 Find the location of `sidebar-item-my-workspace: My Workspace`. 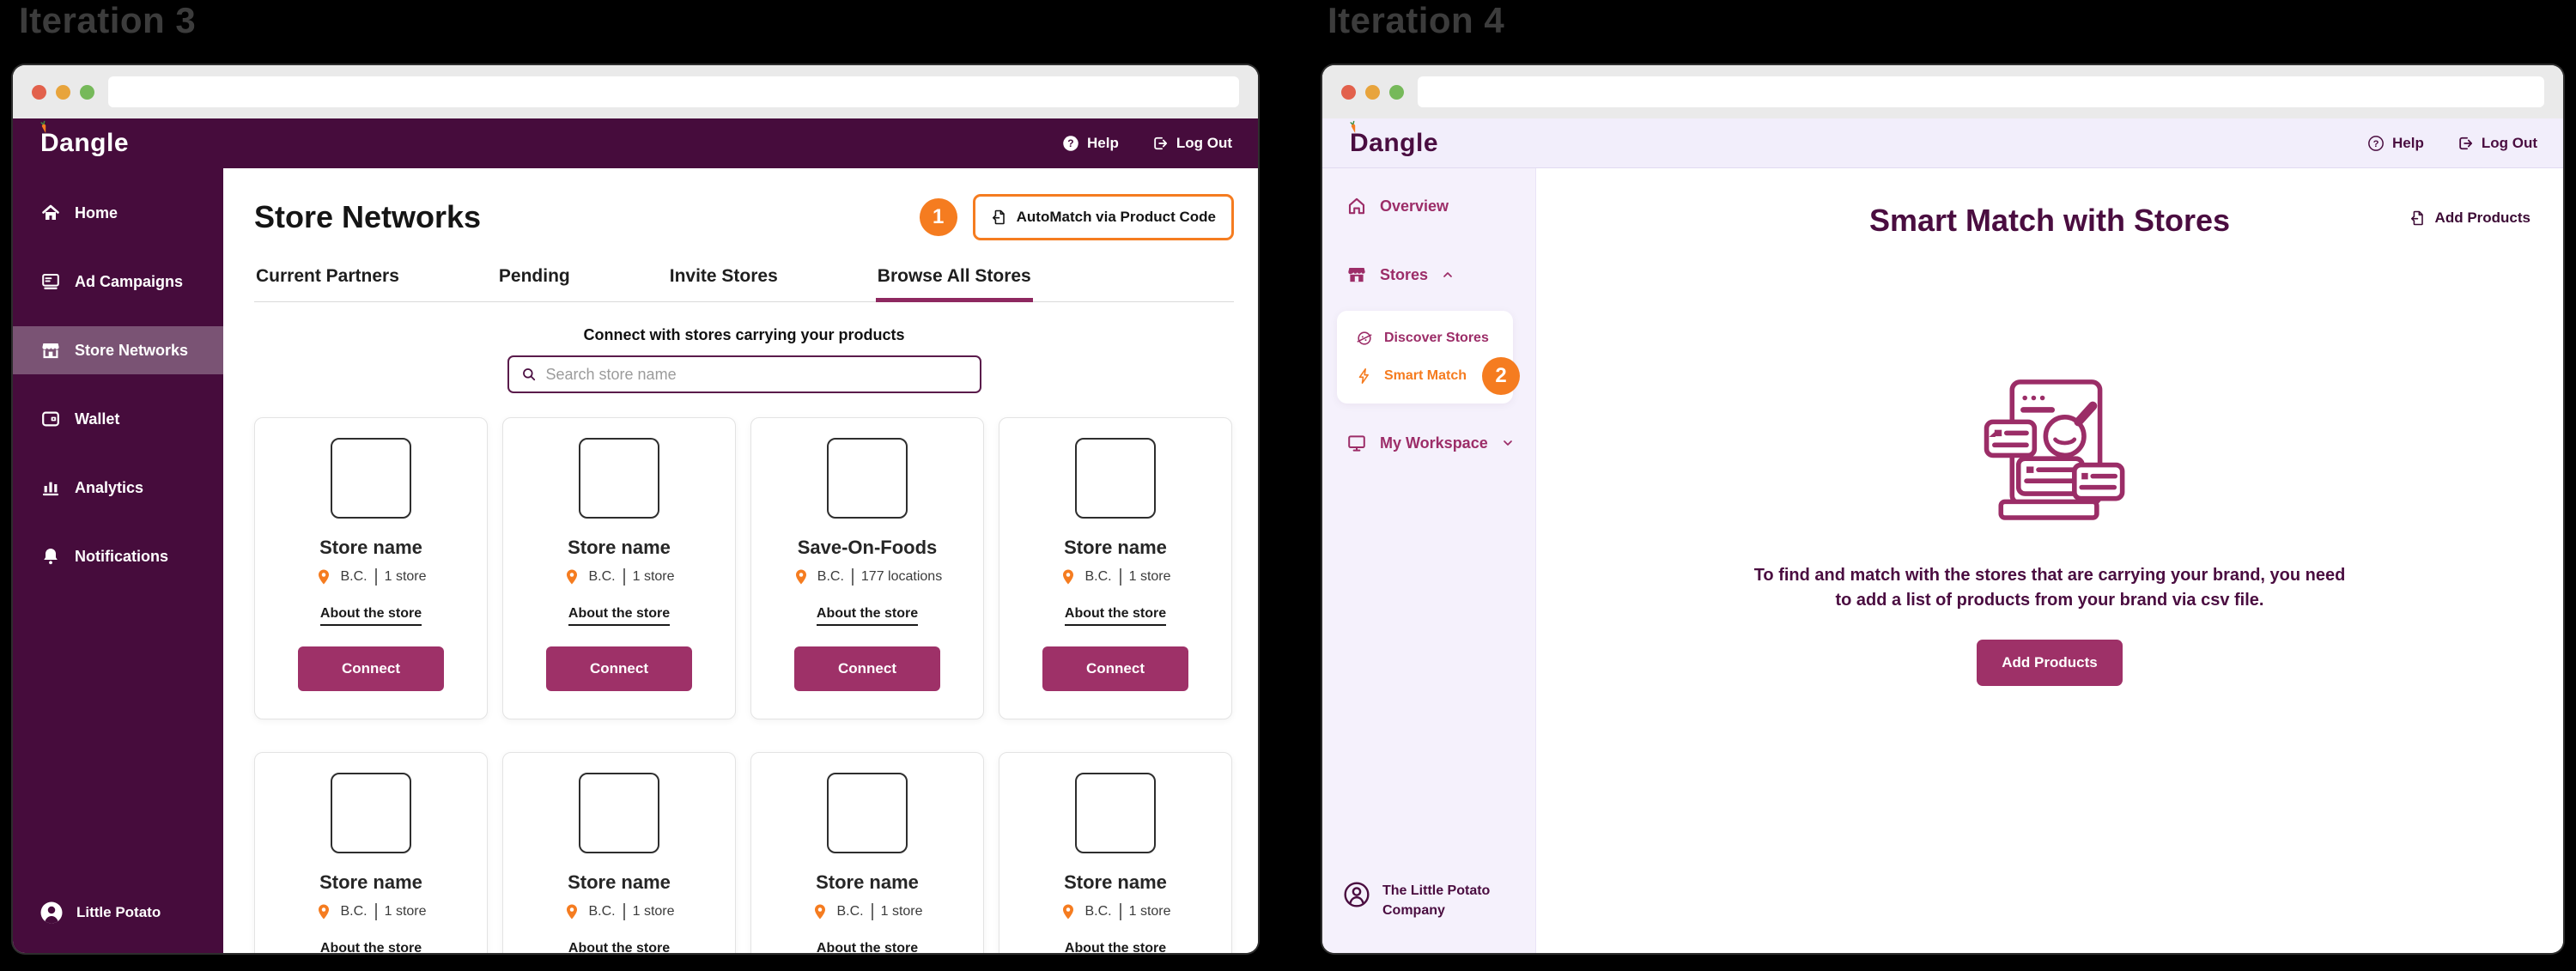

sidebar-item-my-workspace: My Workspace is located at coordinates (1429, 443).